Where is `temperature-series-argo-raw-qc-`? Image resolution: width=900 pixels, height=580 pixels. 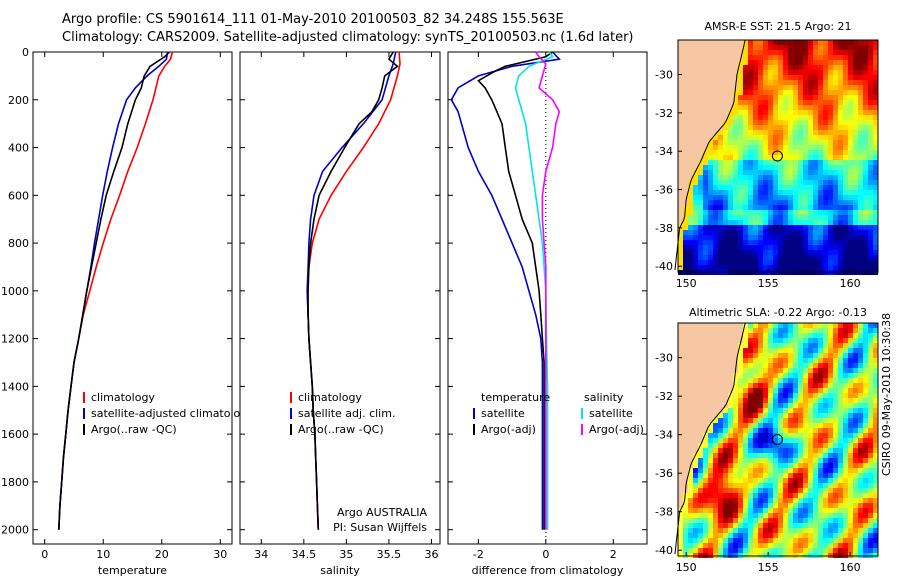
temperature-series-argo-raw-qc- is located at coordinates (114, 290).